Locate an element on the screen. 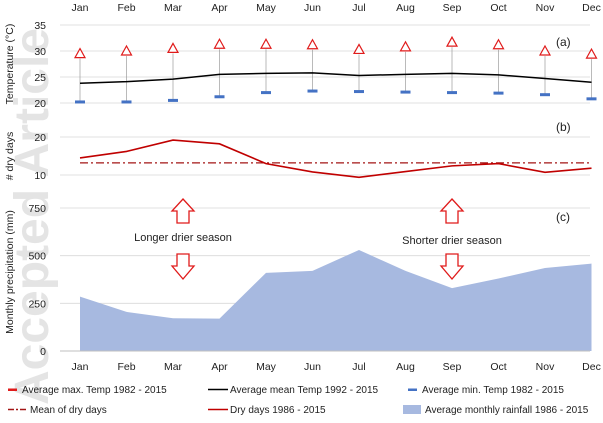 The width and height of the screenshot is (603, 423). legend-label: Average min. Temp 1982 - 2015 is located at coordinates (493, 390).